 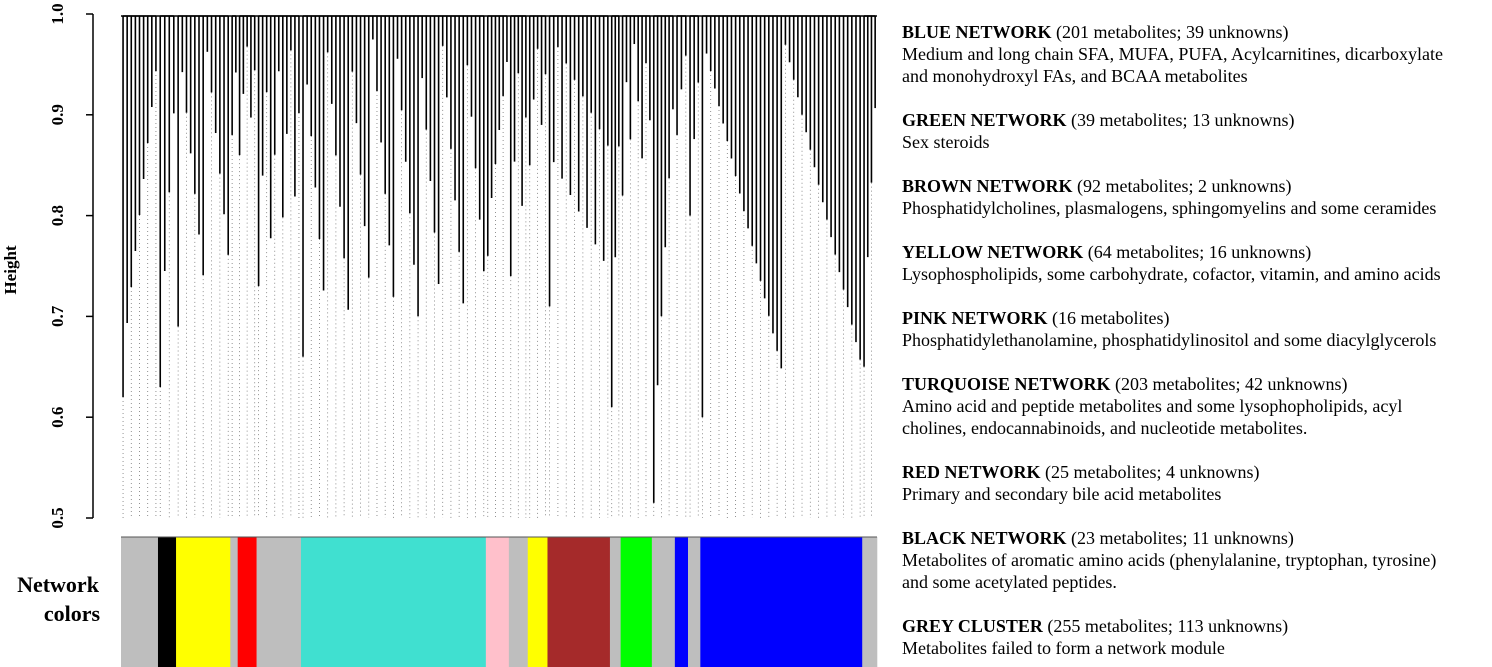 What do you see at coordinates (57, 316) in the screenshot?
I see `y-tick-label: 0.7` at bounding box center [57, 316].